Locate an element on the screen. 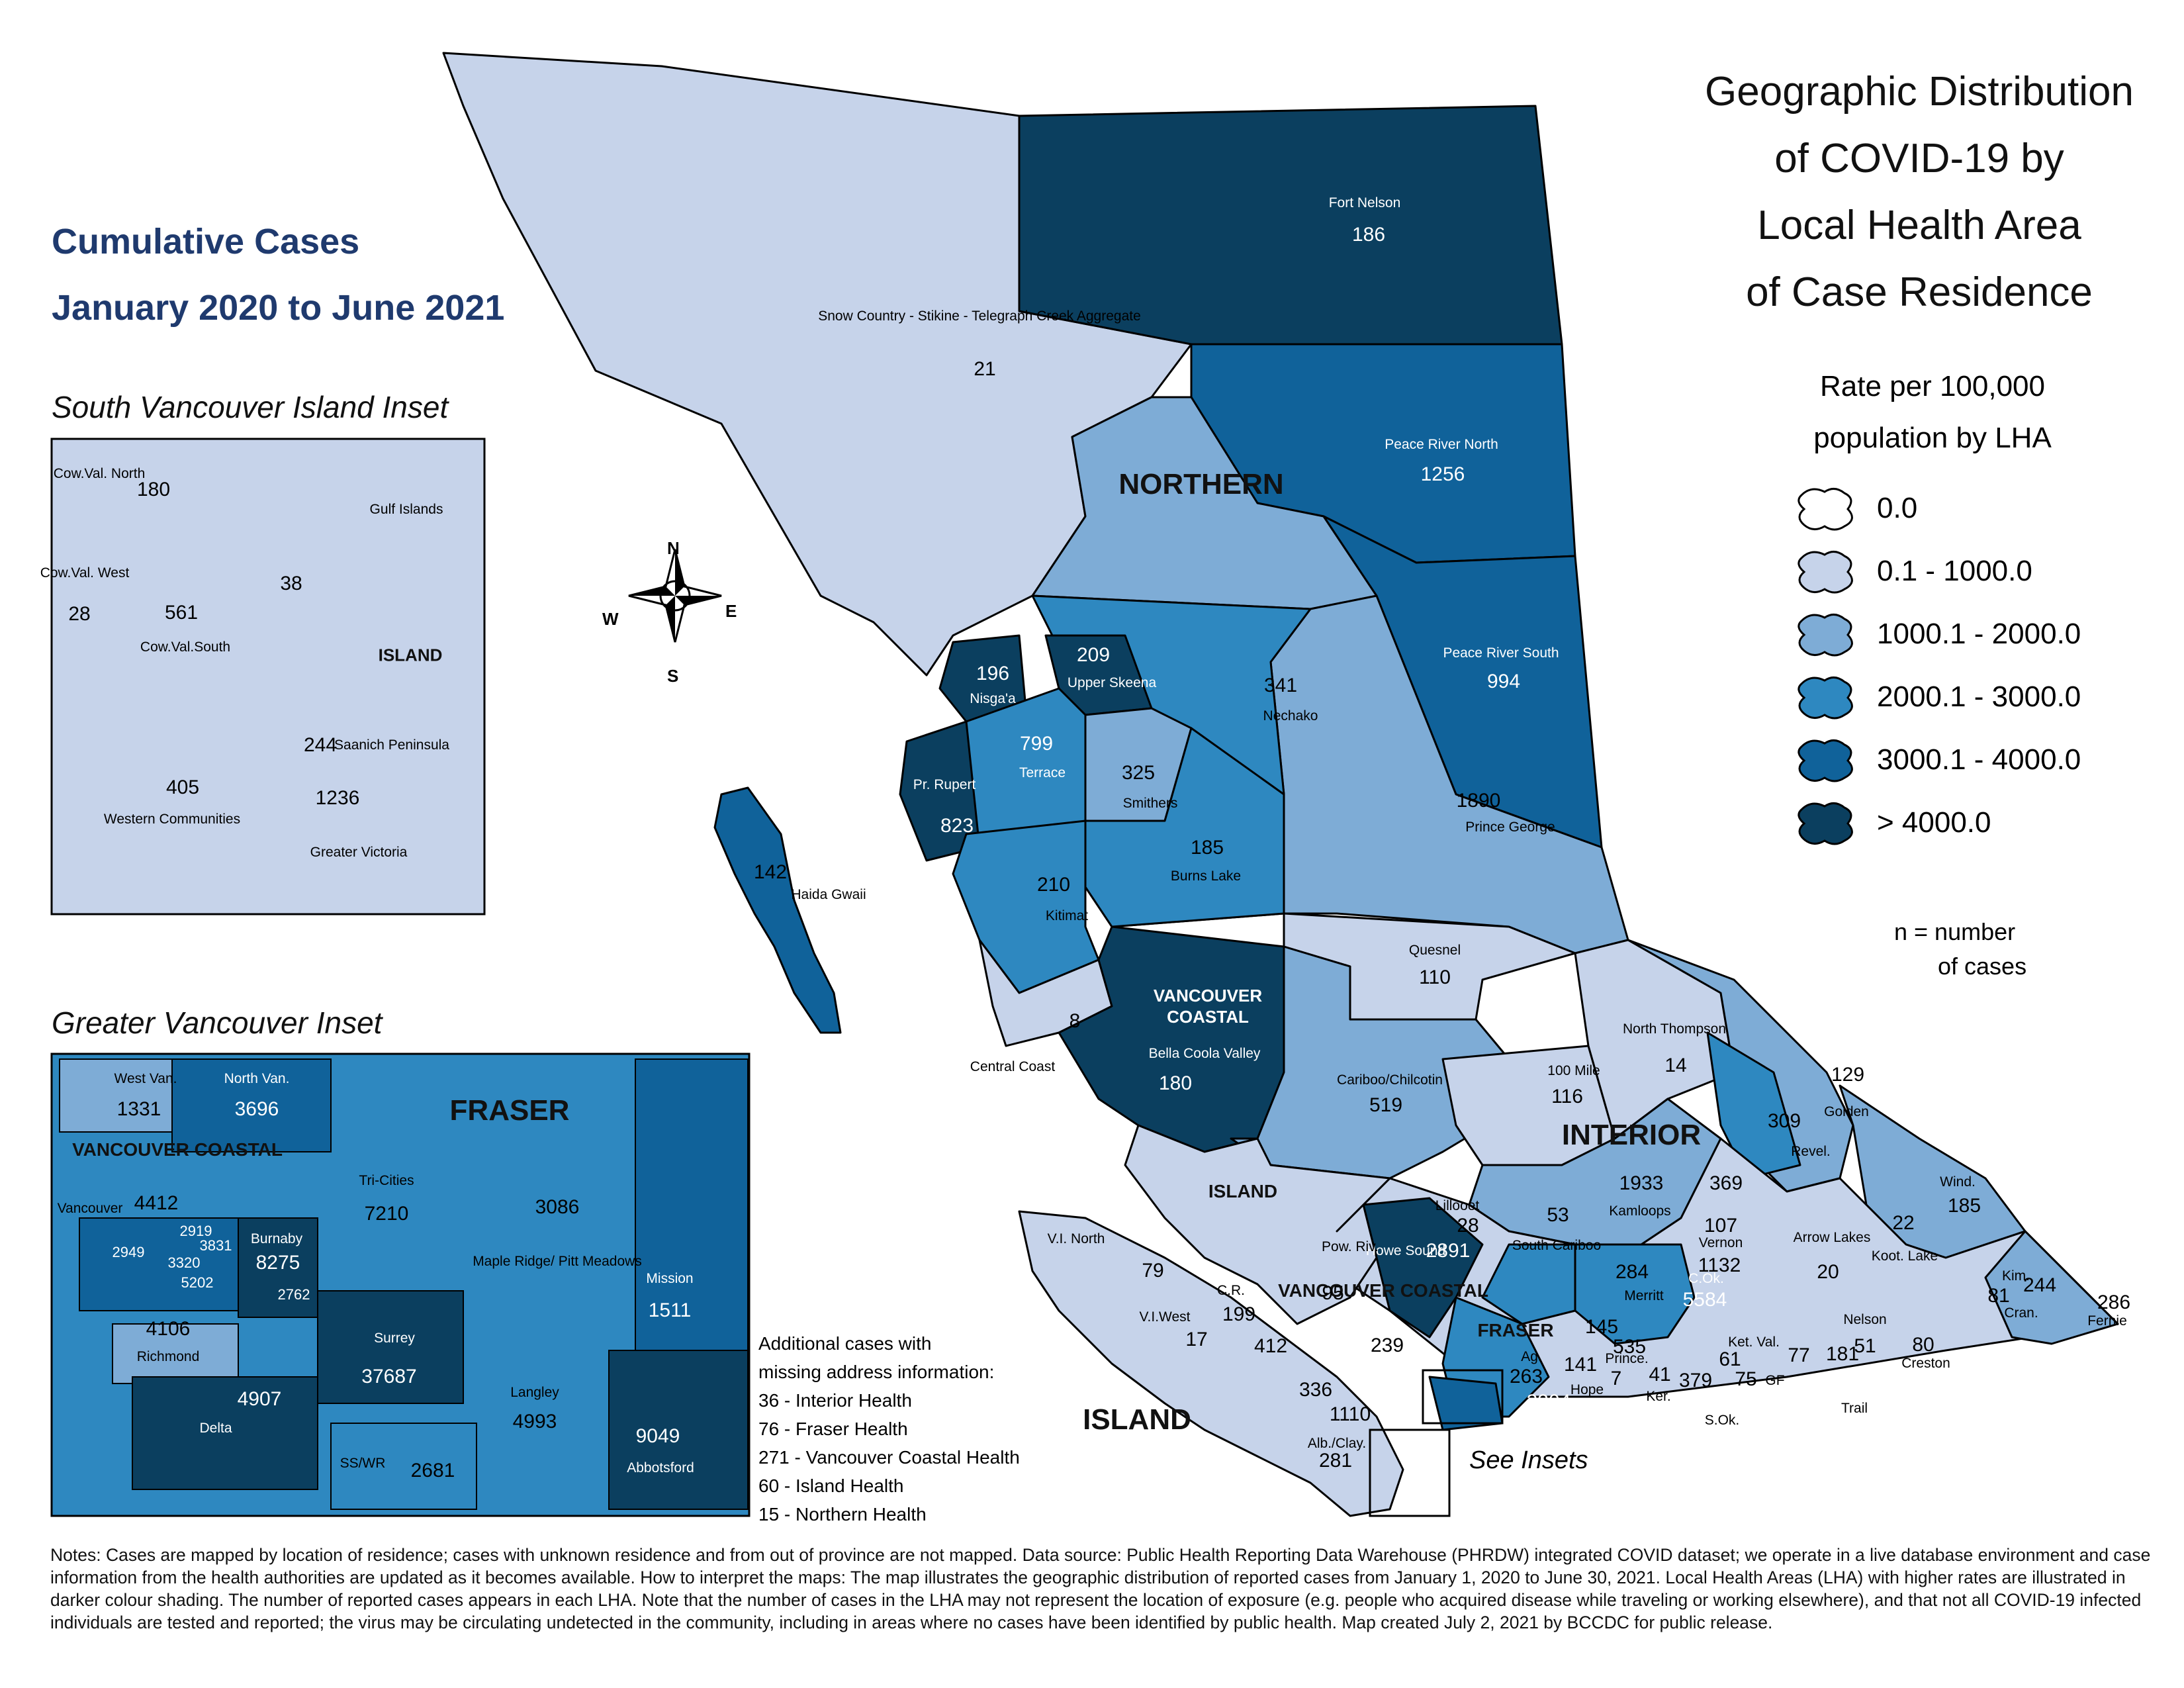 The width and height of the screenshot is (2184, 1688). missing-item: 15 - Northern Health is located at coordinates (842, 1514).